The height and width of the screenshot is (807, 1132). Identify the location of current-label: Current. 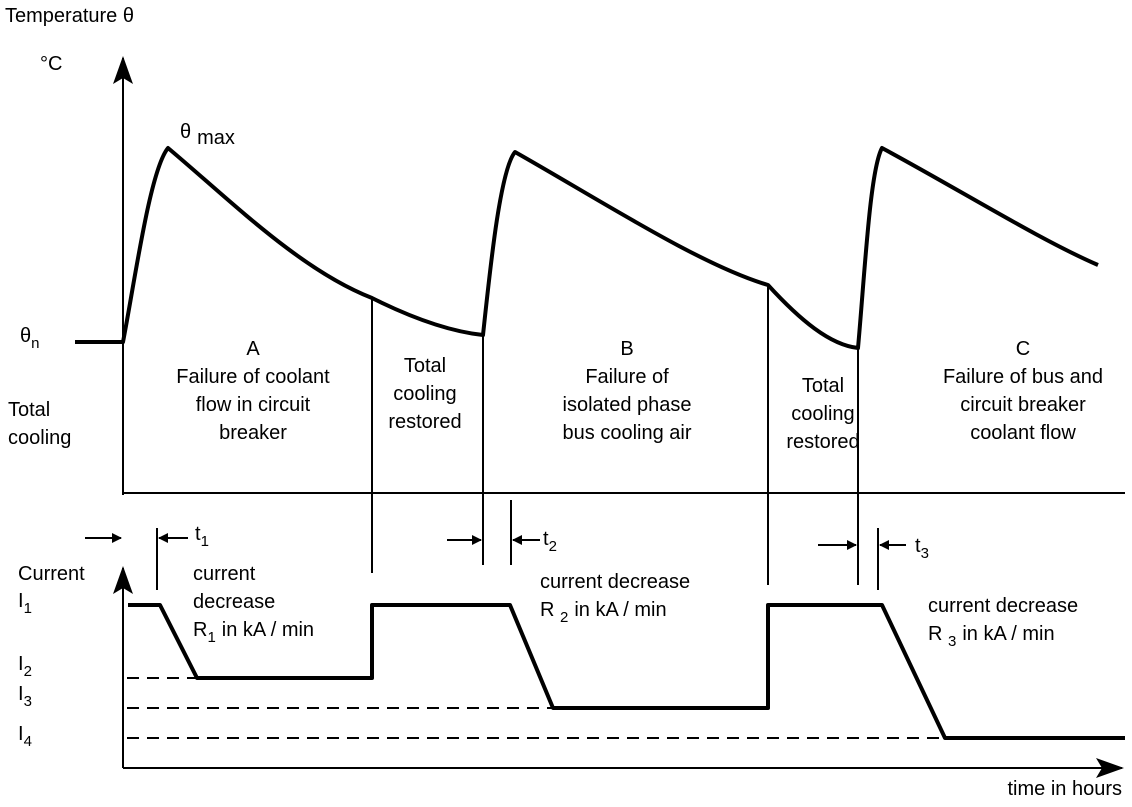
(51, 574).